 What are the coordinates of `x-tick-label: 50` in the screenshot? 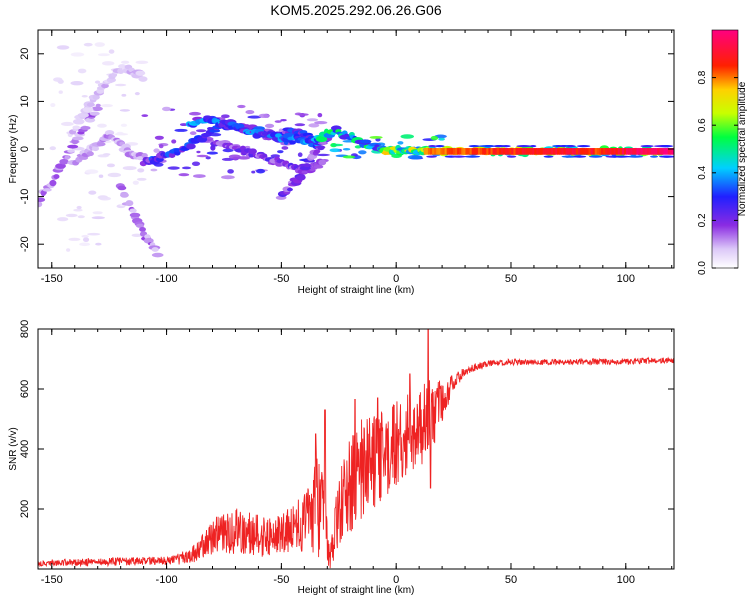 It's located at (511, 279).